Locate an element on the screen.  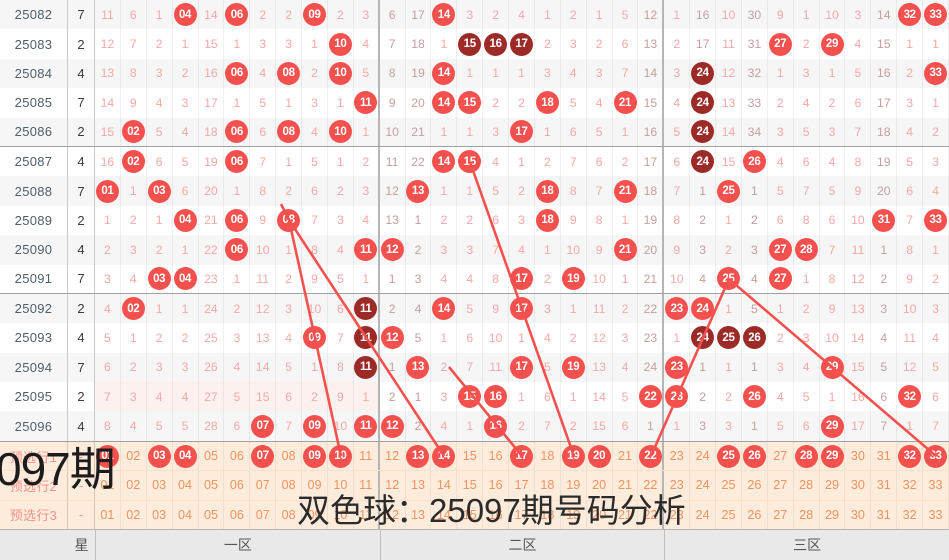
number-cell: 27 is located at coordinates (781, 456).